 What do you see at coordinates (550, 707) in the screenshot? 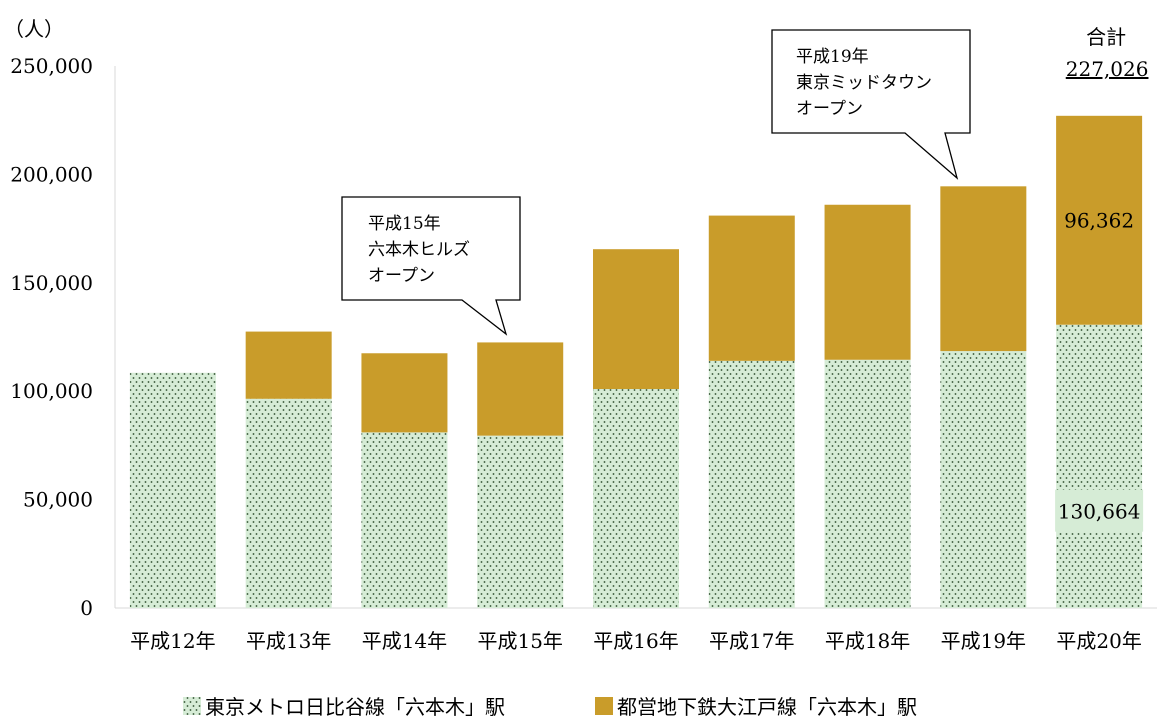
I see `legend: 東京メトロ日比谷線「六本木」駅 都営地下鉄大江戸線「六本木」駅` at bounding box center [550, 707].